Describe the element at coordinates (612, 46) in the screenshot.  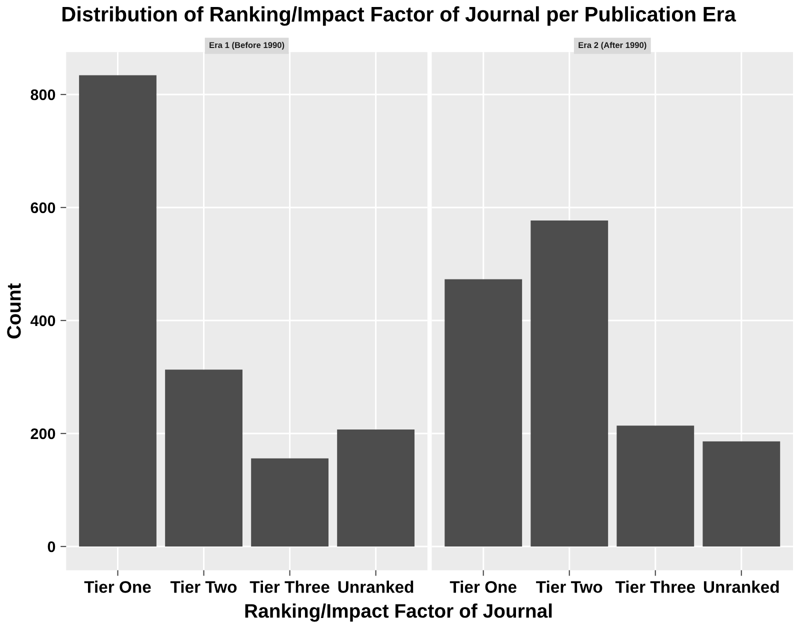
I see `chart-subtitle: Era 2 (After 1990)` at that location.